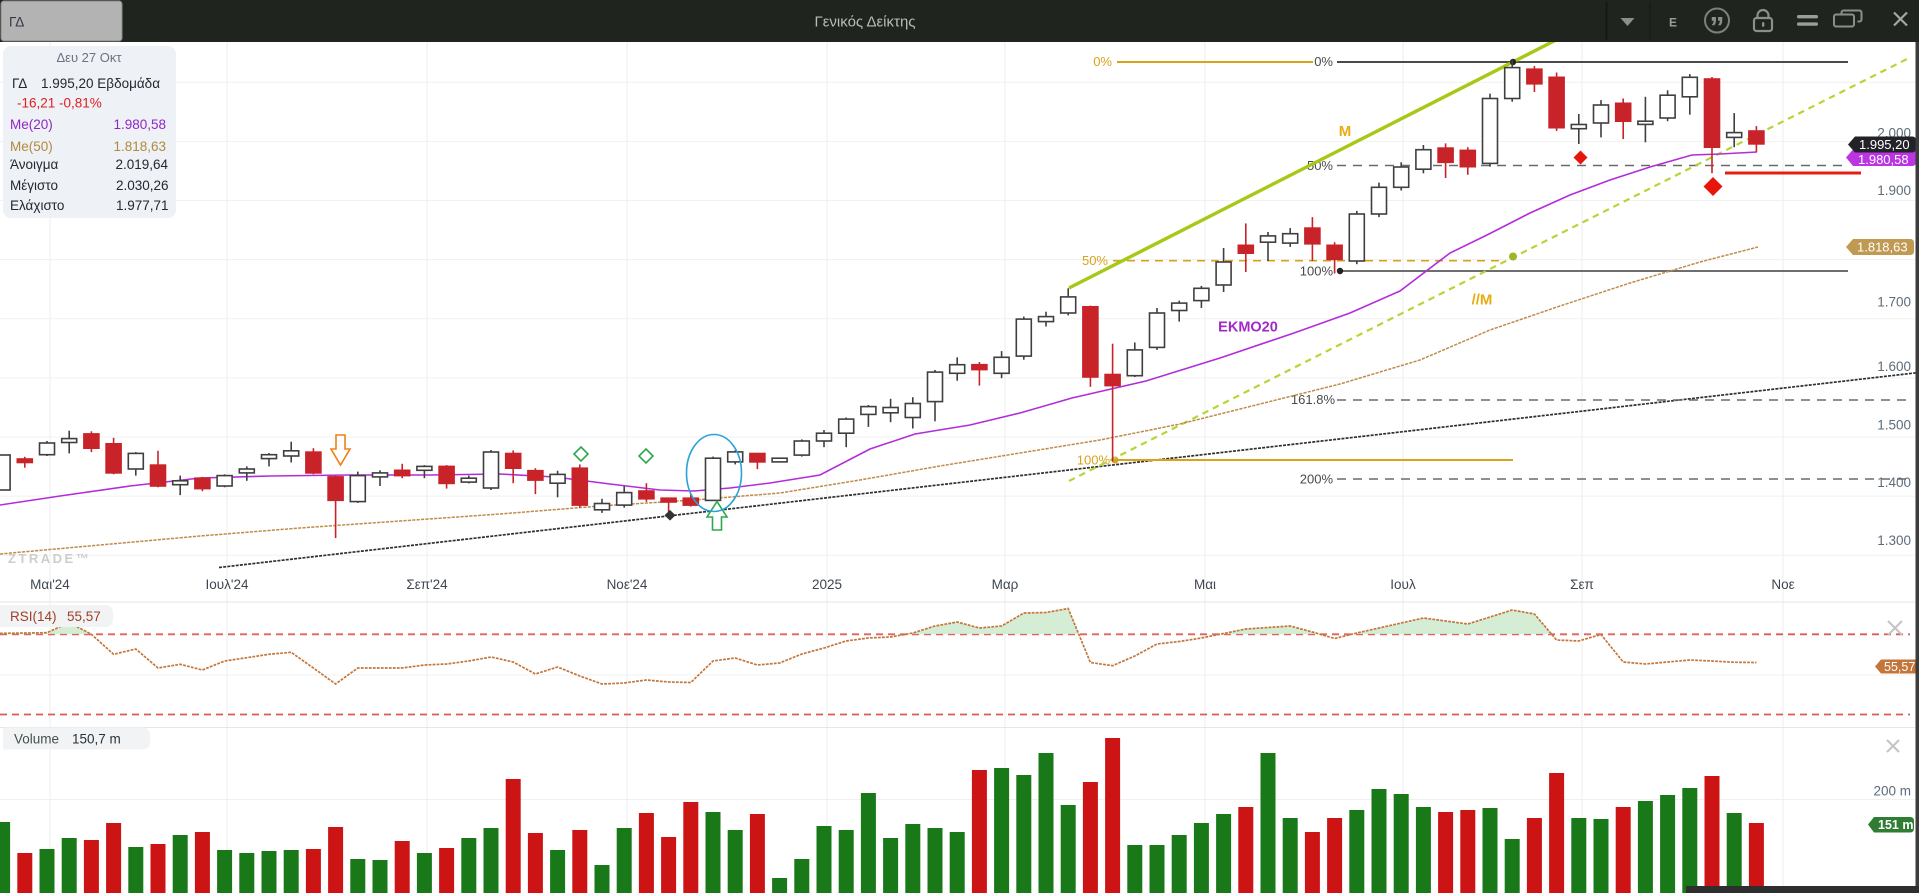  Describe the element at coordinates (1892, 791) in the screenshot. I see `svg-text: 200 m` at that location.